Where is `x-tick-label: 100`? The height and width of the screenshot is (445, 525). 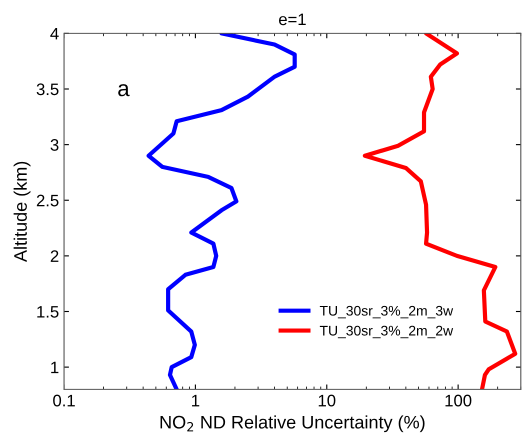 x-tick-label: 100 is located at coordinates (458, 400).